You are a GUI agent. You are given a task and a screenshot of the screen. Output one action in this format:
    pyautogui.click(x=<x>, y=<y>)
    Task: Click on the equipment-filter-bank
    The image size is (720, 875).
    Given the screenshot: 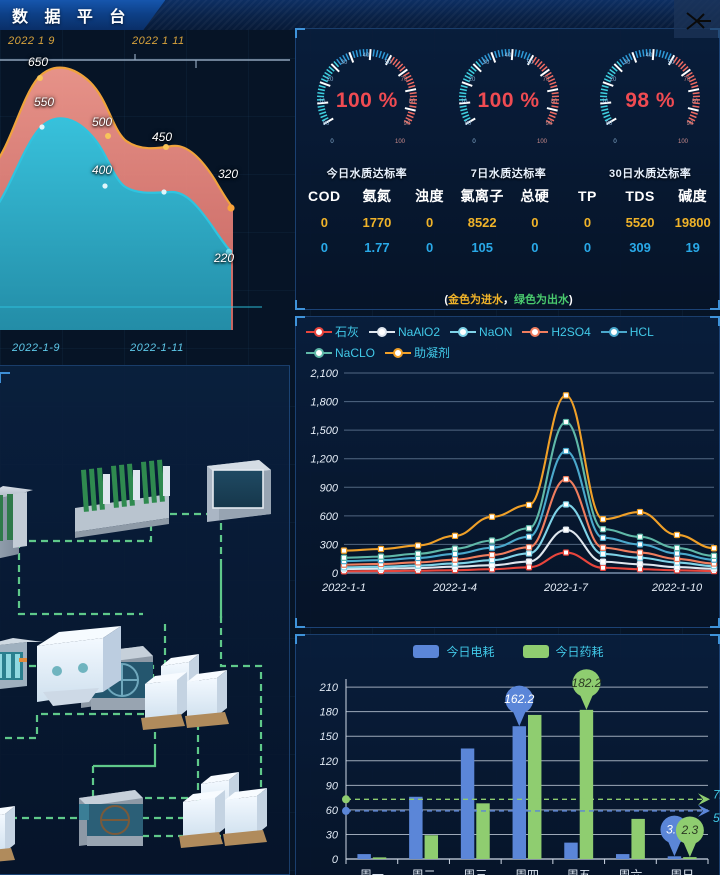 What is the action you would take?
    pyautogui.click(x=21, y=665)
    